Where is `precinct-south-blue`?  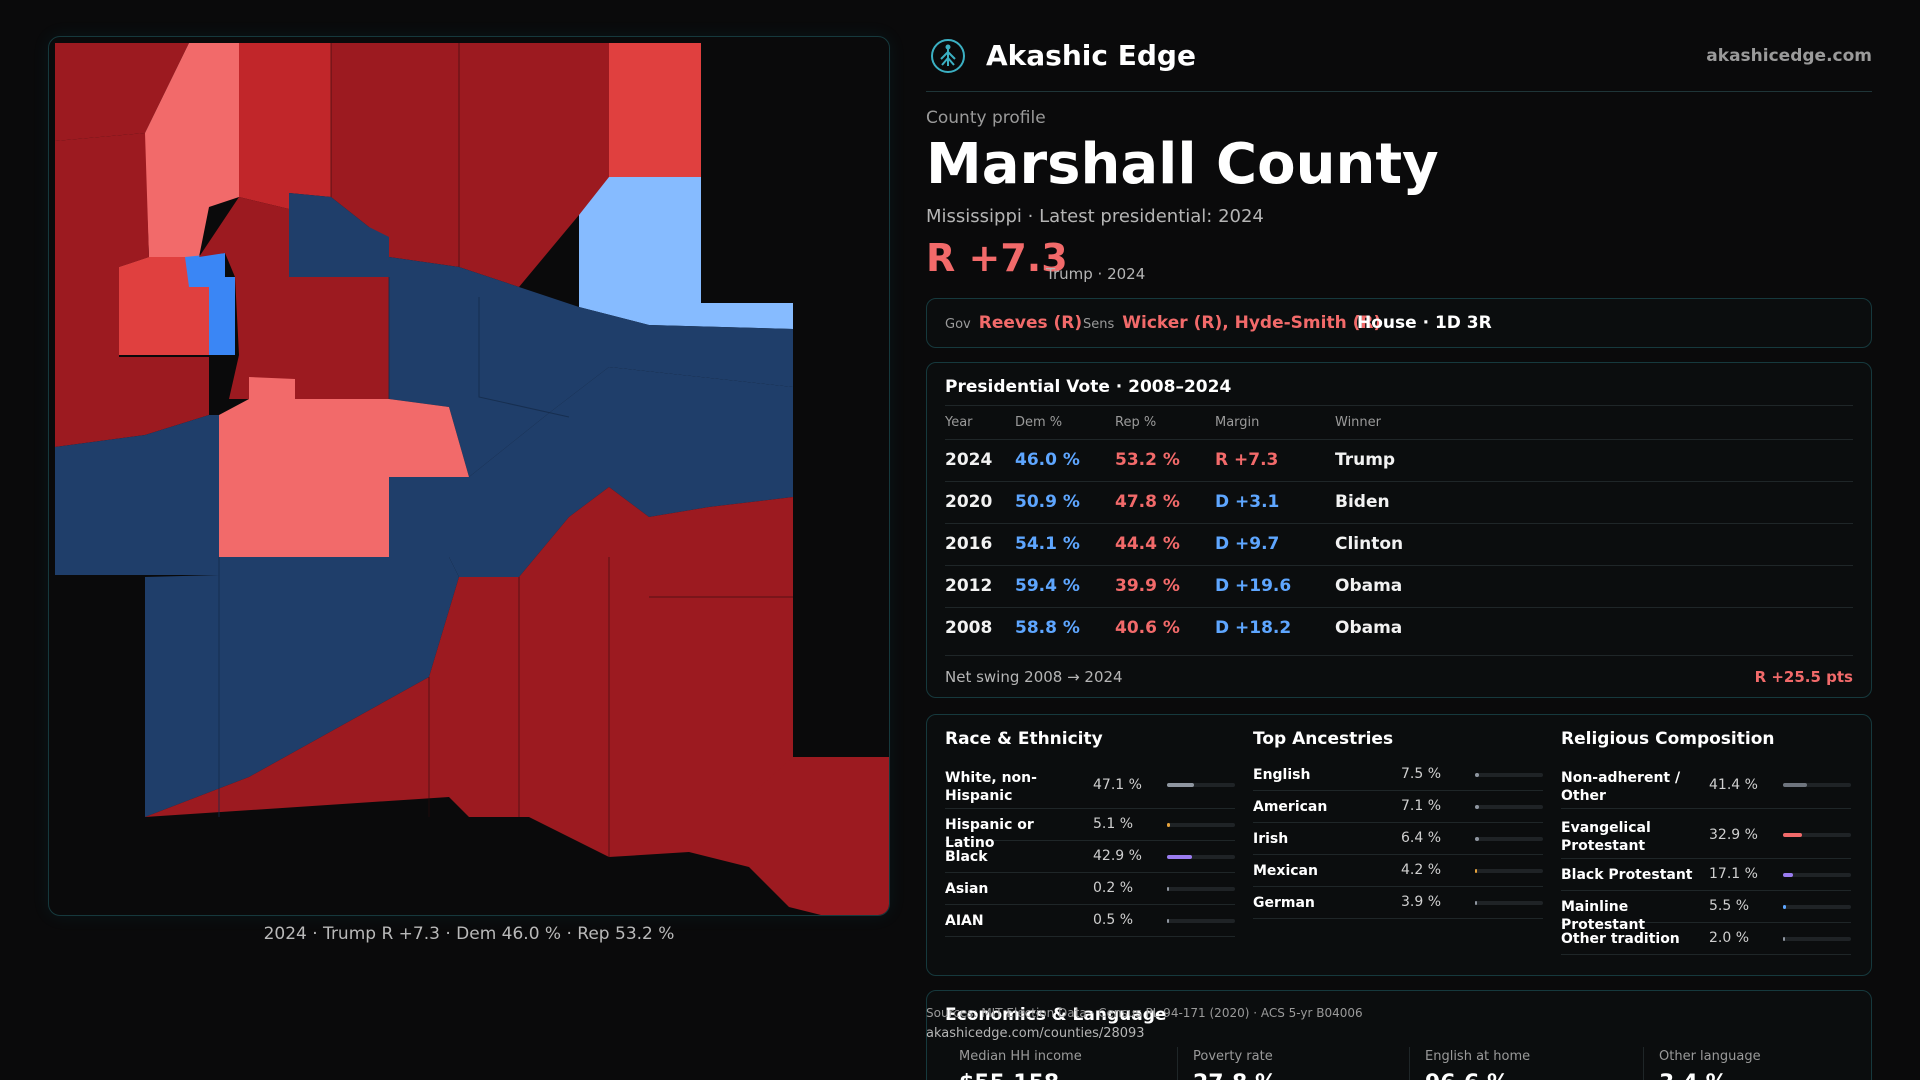
precinct-south-blue is located at coordinates (302, 687).